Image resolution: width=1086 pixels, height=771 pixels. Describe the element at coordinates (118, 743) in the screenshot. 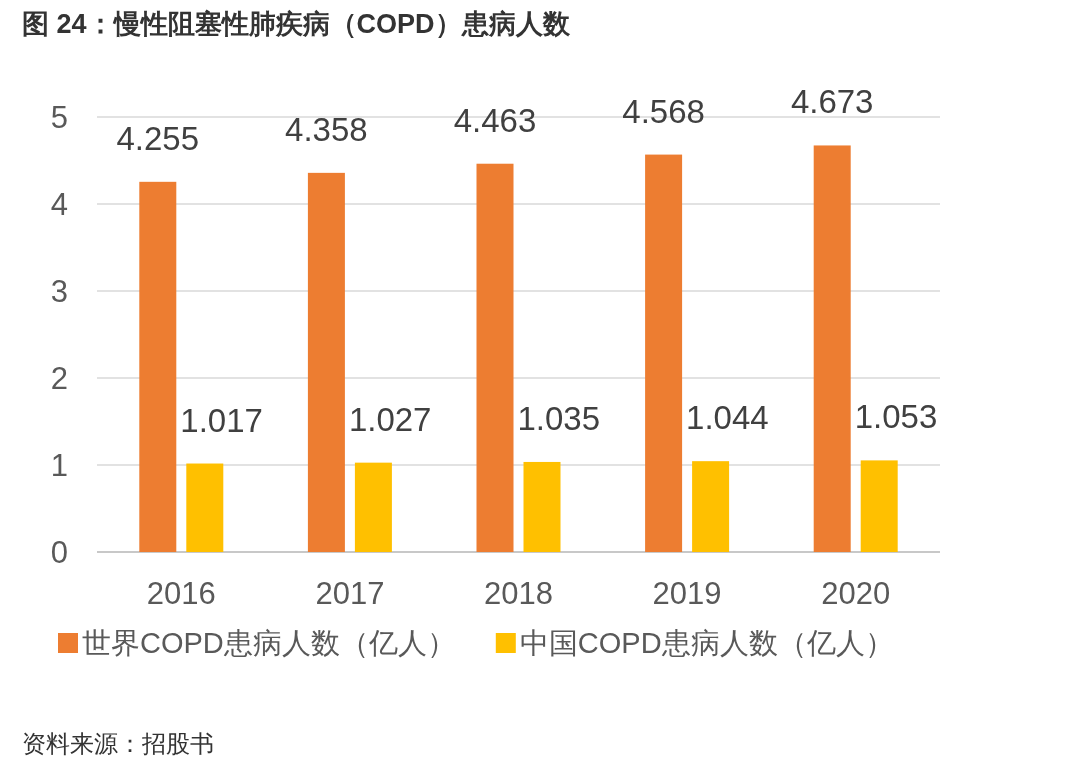

I see `text: 资料来源：招股书` at that location.